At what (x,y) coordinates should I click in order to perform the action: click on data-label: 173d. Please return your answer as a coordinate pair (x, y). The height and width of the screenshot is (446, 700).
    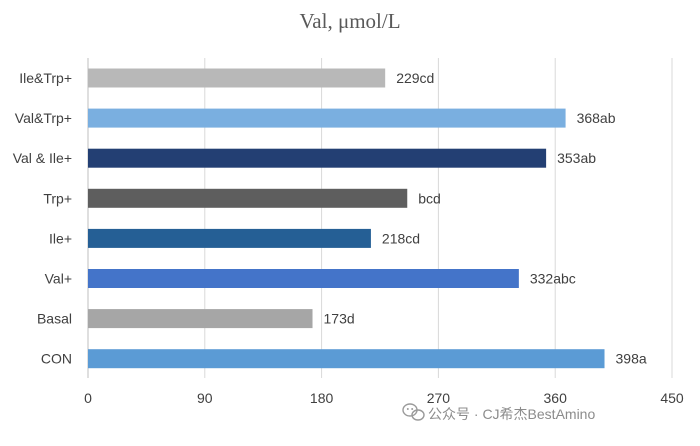
    Looking at the image, I should click on (339, 319).